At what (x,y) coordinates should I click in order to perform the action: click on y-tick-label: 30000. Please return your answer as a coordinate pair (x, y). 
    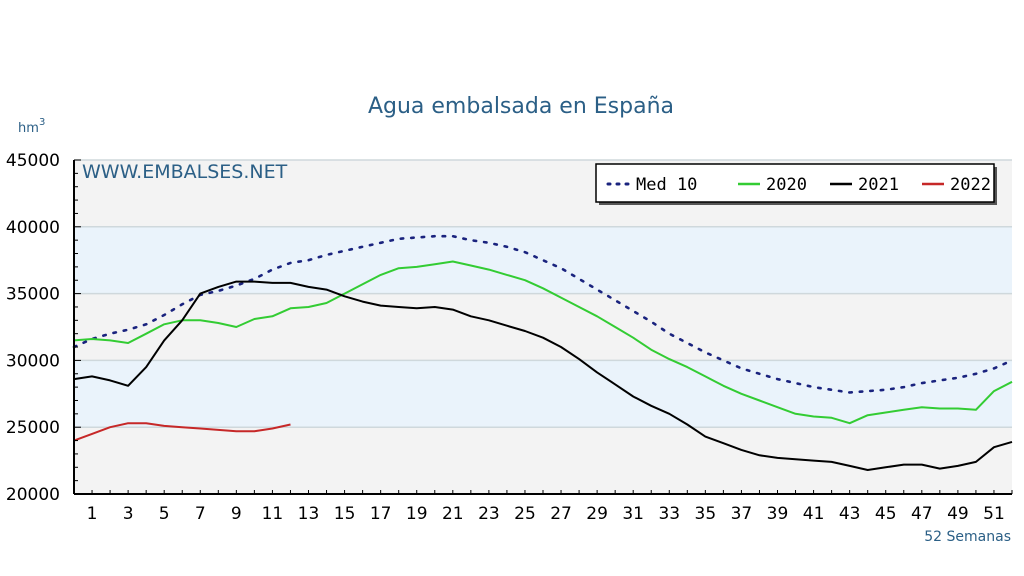
    Looking at the image, I should click on (33, 361).